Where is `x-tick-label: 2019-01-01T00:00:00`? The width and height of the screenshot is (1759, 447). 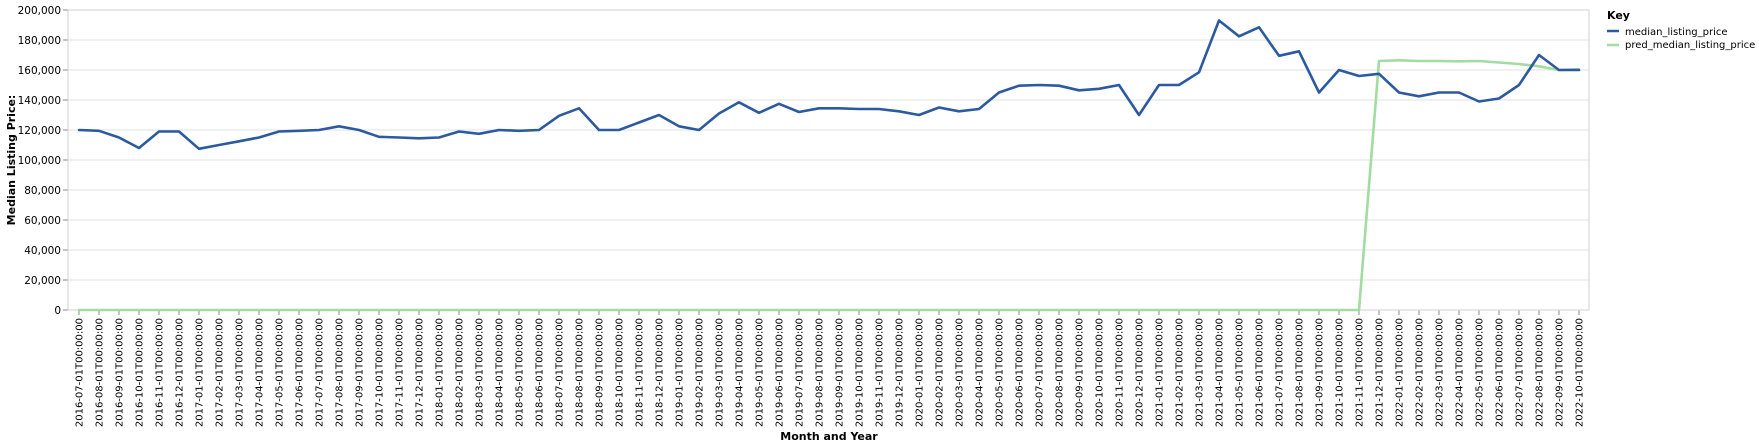 x-tick-label: 2019-01-01T00:00:00 is located at coordinates (680, 372).